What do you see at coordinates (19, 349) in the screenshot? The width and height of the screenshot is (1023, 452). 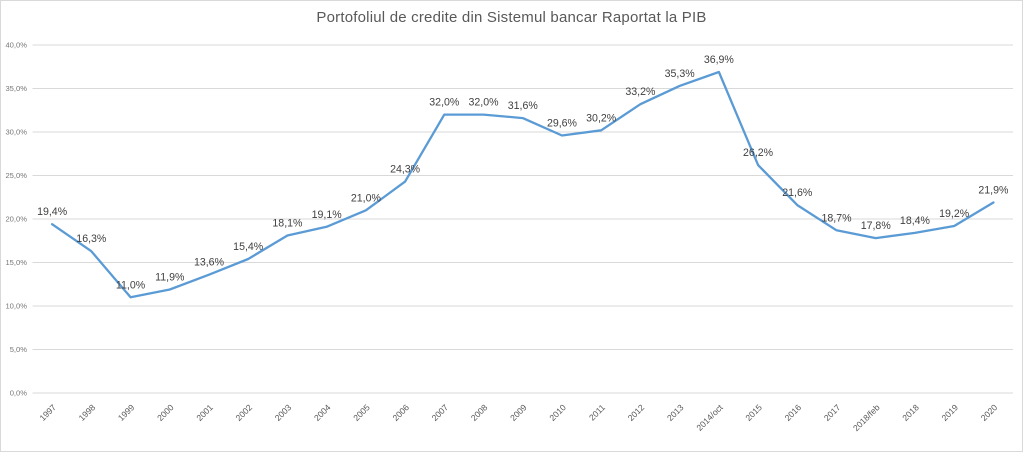 I see `y-tick-label: 5,0%` at bounding box center [19, 349].